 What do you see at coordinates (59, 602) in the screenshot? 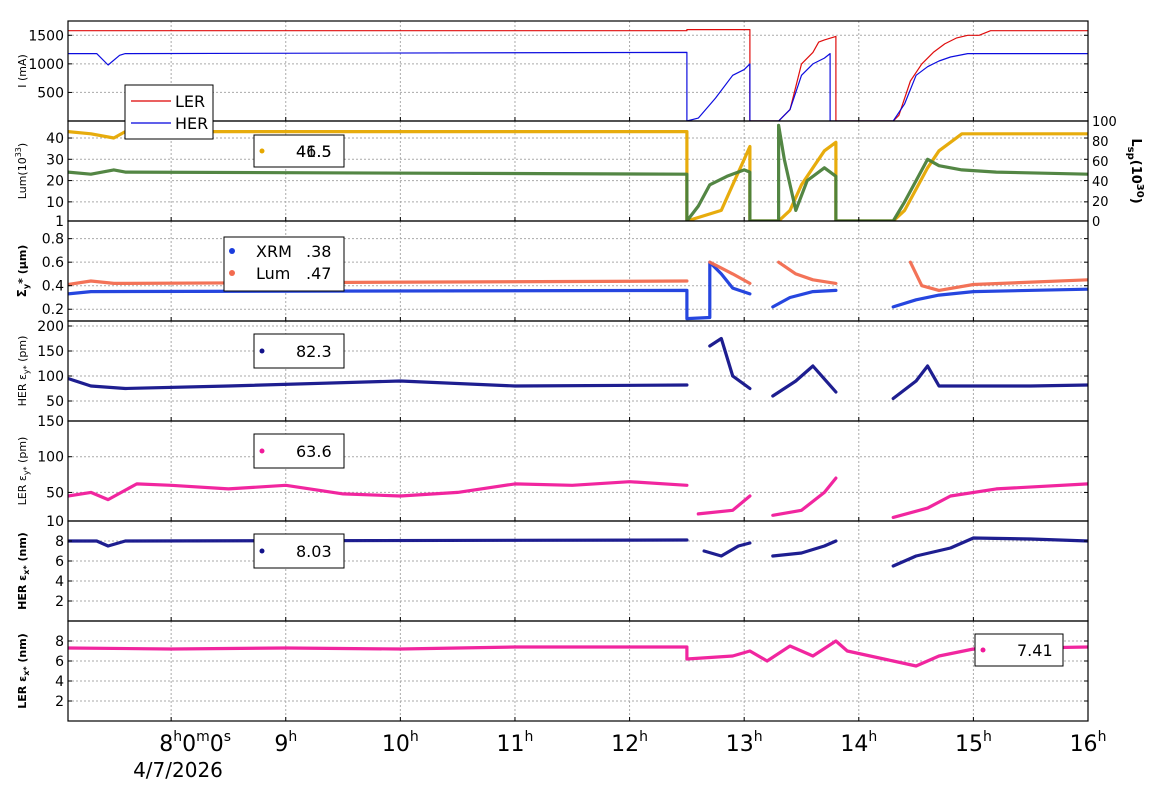
I see `y-tick-label: 2` at bounding box center [59, 602].